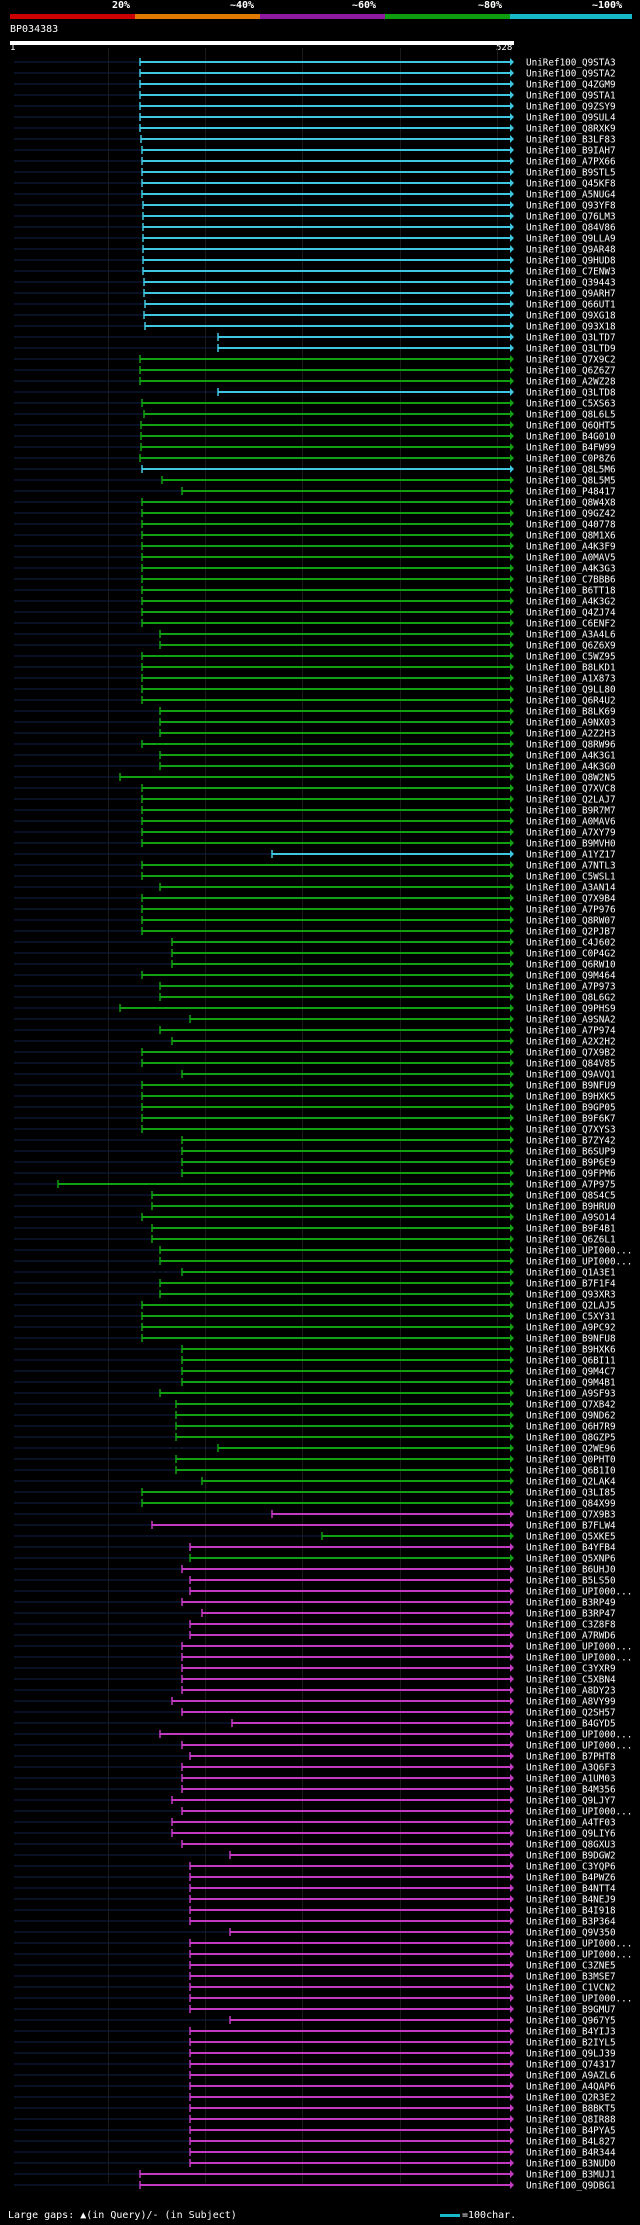 Image resolution: width=640 pixels, height=2225 pixels. I want to click on hit-label: UniRef100_B4NTT4, so click(571, 1889).